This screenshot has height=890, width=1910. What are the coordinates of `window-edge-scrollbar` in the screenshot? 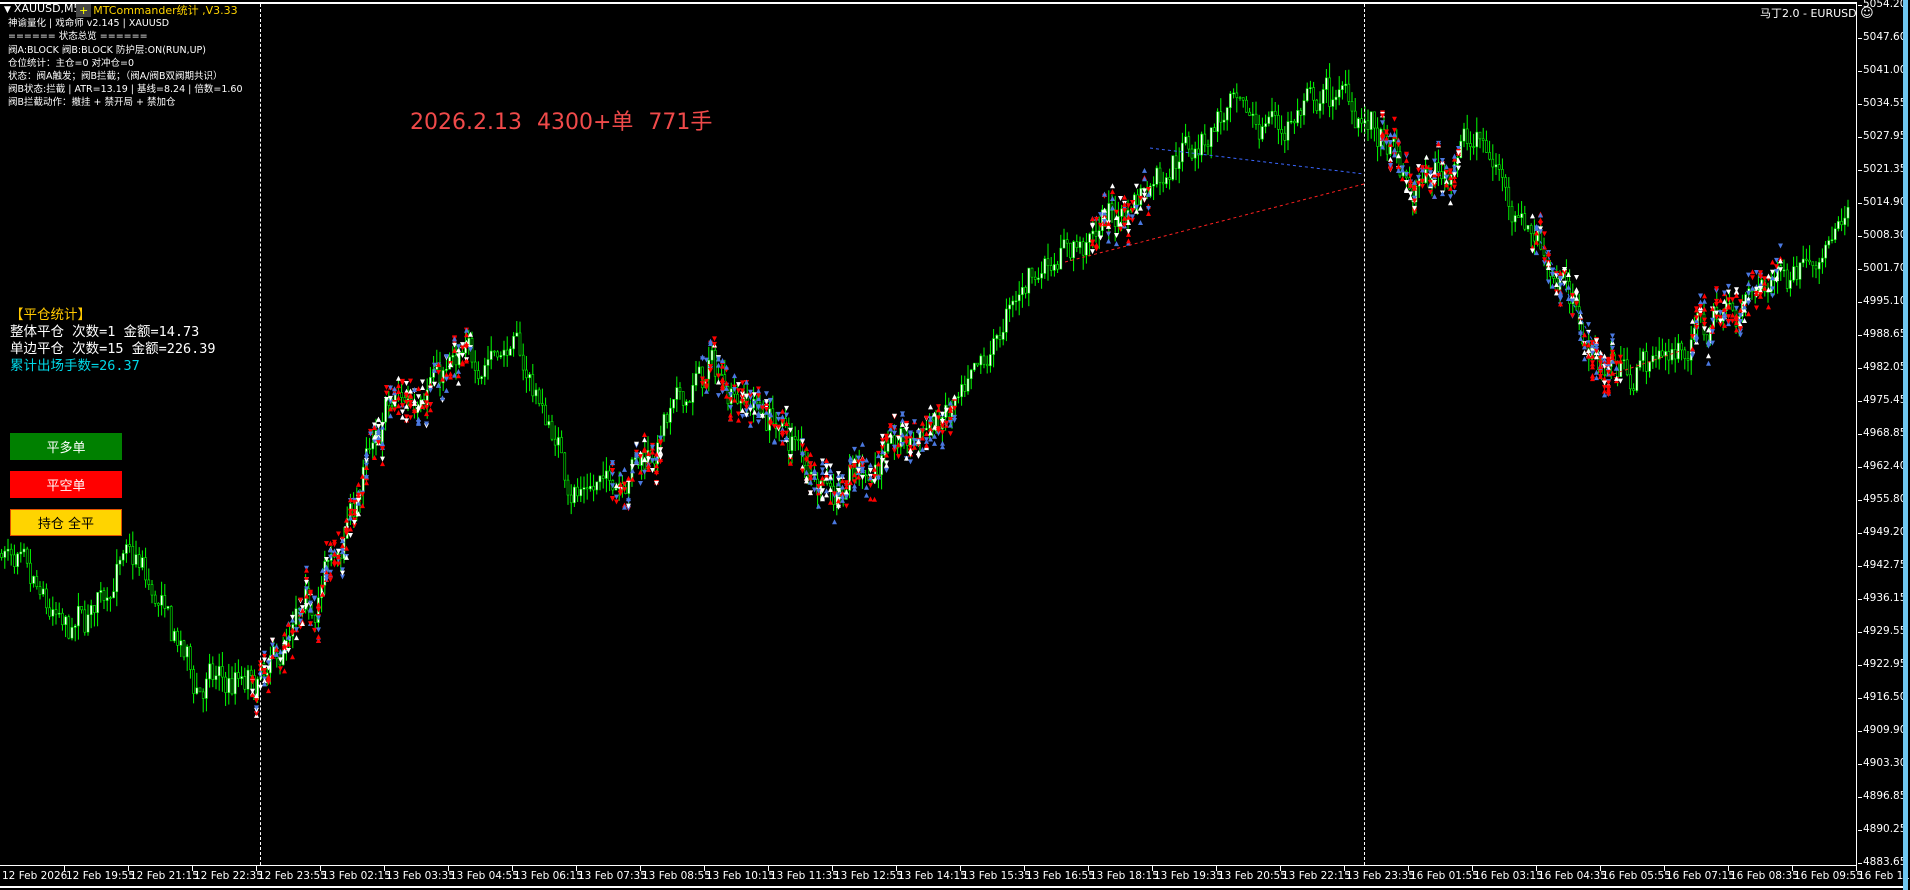 It's located at (1905, 445).